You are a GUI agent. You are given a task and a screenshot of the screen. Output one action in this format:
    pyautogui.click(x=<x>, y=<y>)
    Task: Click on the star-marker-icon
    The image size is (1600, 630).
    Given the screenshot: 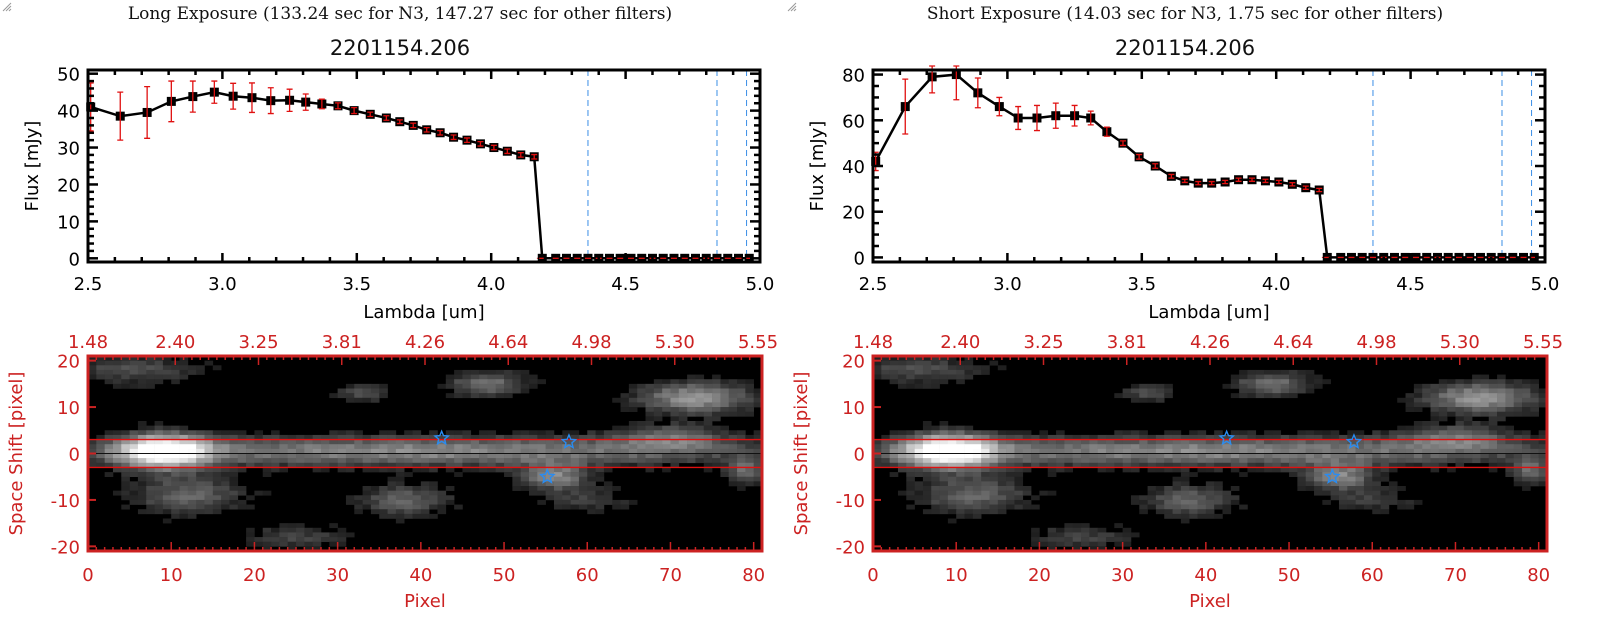 What is the action you would take?
    pyautogui.click(x=1332, y=475)
    